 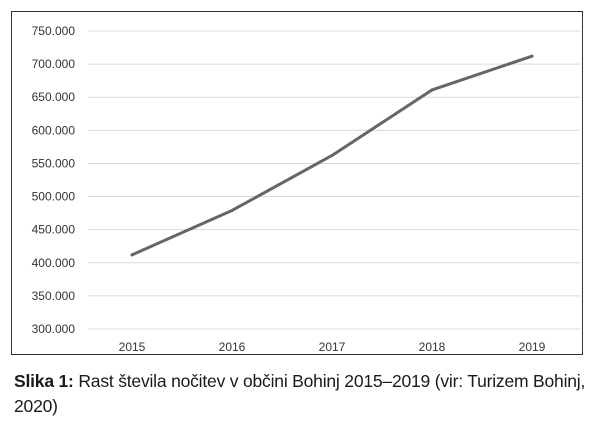 What do you see at coordinates (44, 381) in the screenshot?
I see `caption-label: Slika 1:` at bounding box center [44, 381].